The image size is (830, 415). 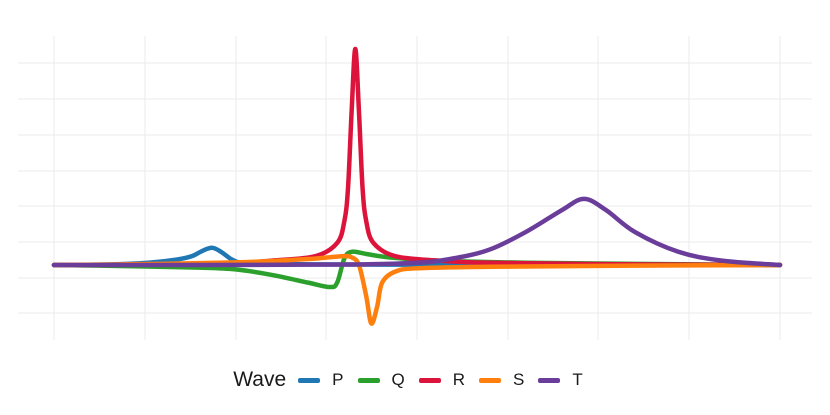 I want to click on legend-item-q: Q, so click(x=381, y=380).